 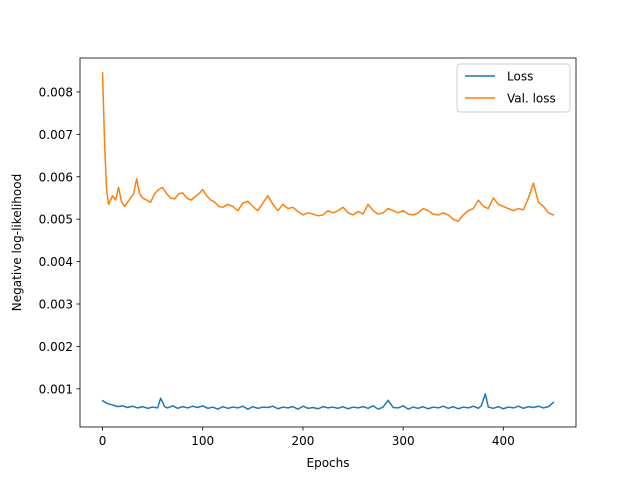 I want to click on x-tick-label: 0, so click(x=103, y=441).